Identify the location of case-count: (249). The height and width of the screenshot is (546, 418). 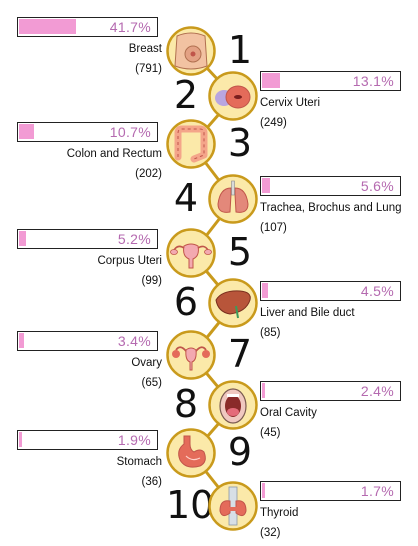
(273, 123).